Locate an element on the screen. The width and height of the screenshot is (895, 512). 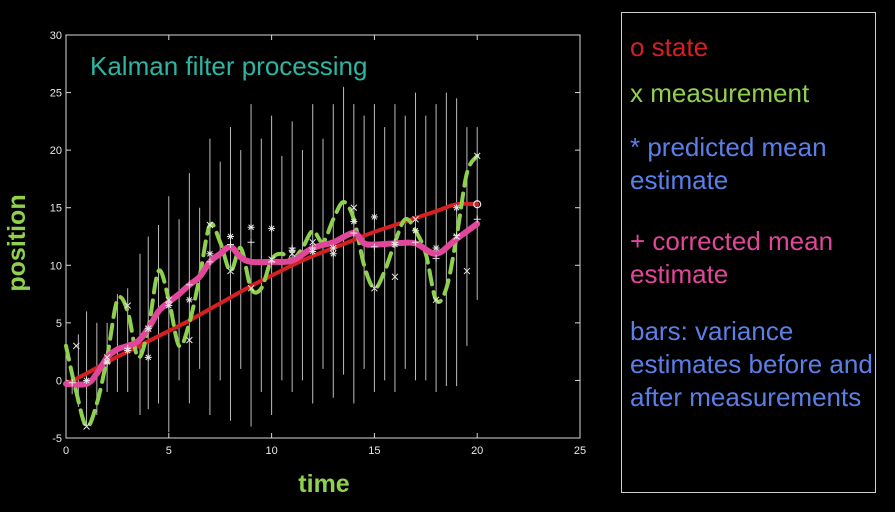
y-tick-label: -5 is located at coordinates (57, 439).